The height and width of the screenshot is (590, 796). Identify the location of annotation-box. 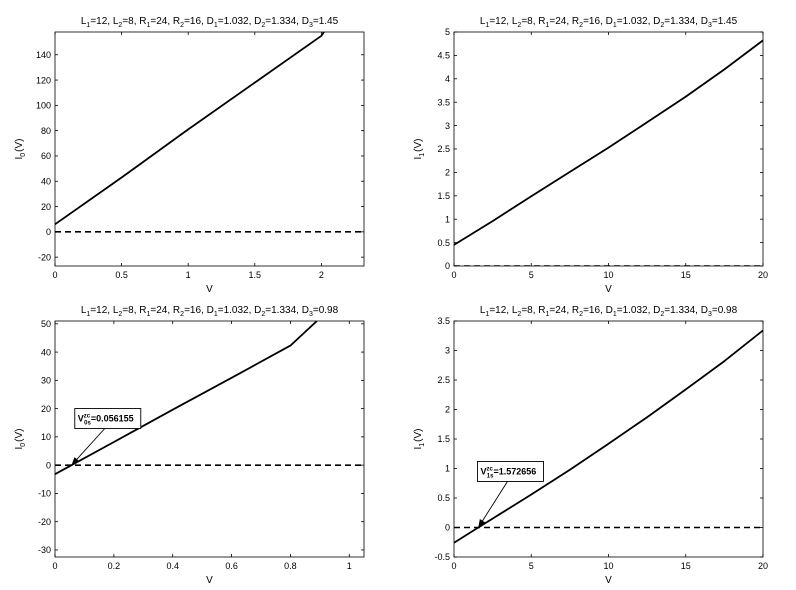
(510, 471).